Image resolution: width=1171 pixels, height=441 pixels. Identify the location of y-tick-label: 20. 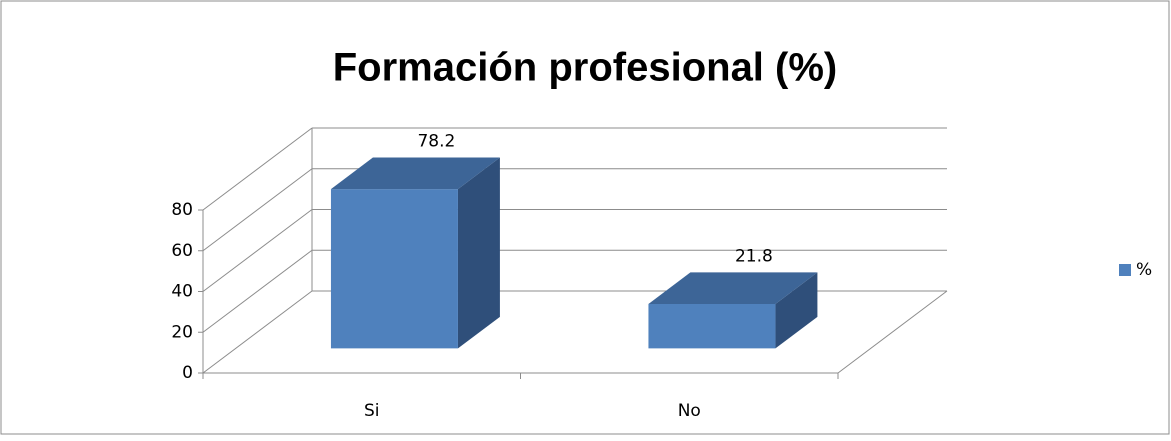
(182, 332).